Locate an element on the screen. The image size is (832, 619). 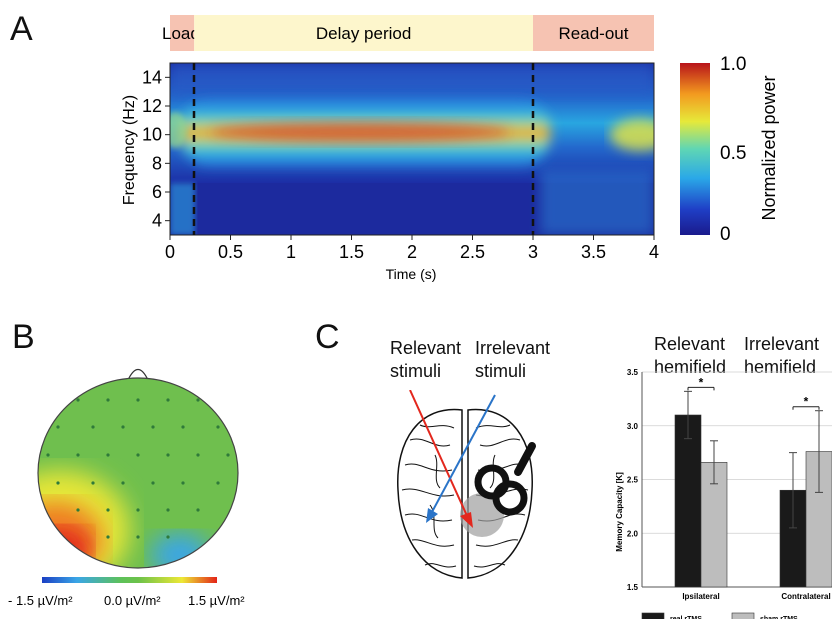
y-axis-ticks: 4 6 8 10 12 14 is located at coordinates (156, 149).